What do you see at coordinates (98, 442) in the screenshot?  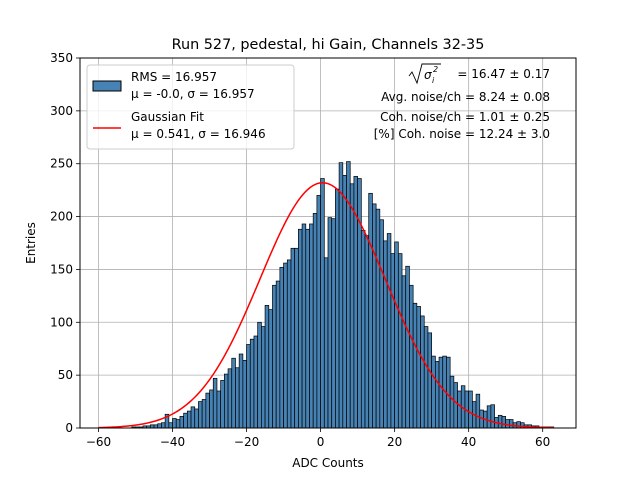 I see `x-tick-label: −60` at bounding box center [98, 442].